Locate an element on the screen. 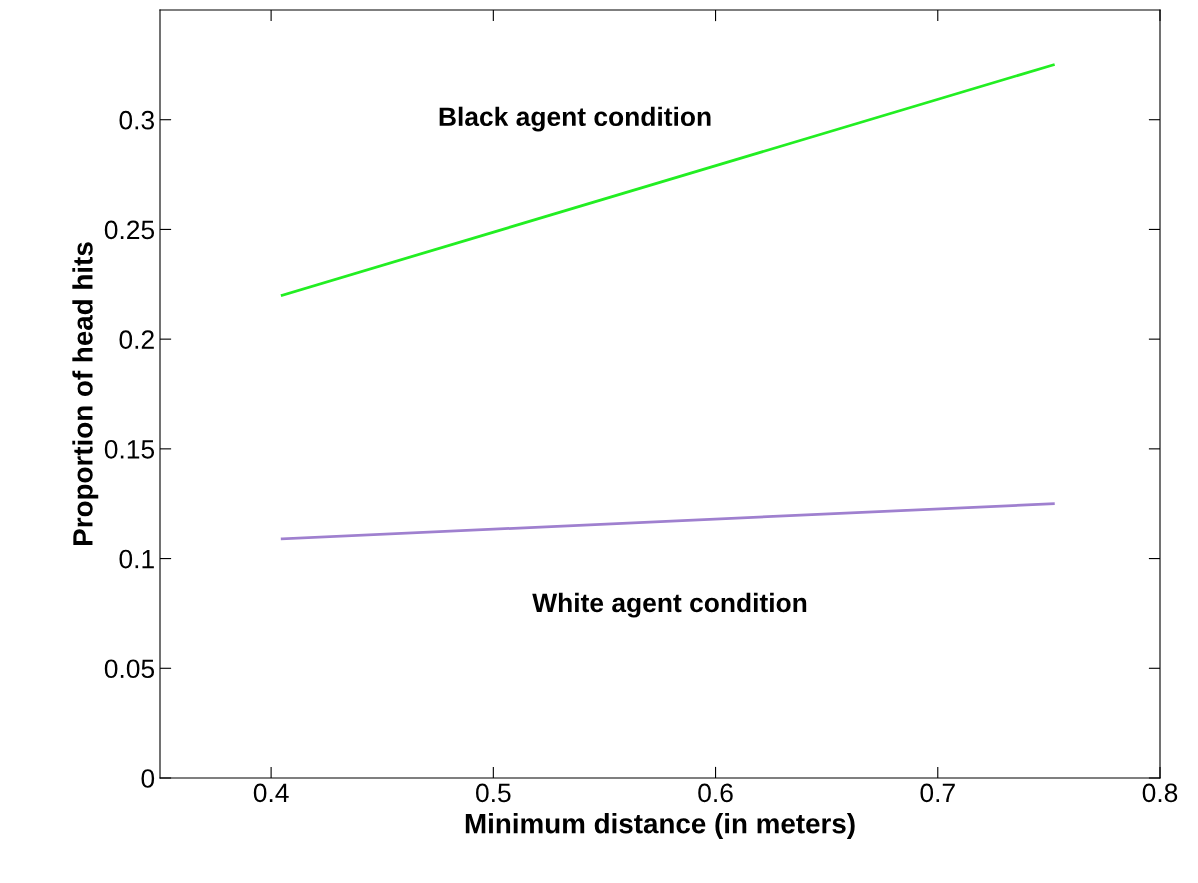 The height and width of the screenshot is (883, 1198). x-tick-label: 0.8 is located at coordinates (1160, 793).